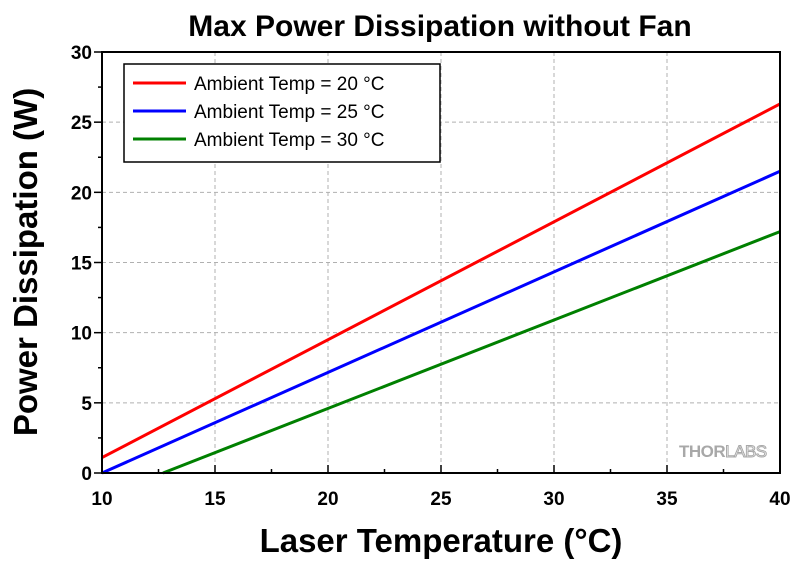 This screenshot has width=800, height=562. Describe the element at coordinates (86, 404) in the screenshot. I see `y-tick-label: 5` at that location.